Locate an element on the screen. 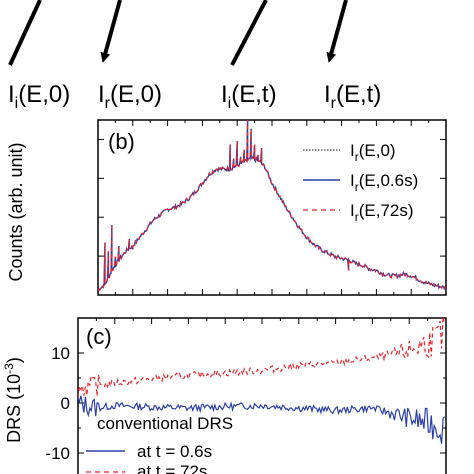  ray-incident-t is located at coordinates (249, 33).